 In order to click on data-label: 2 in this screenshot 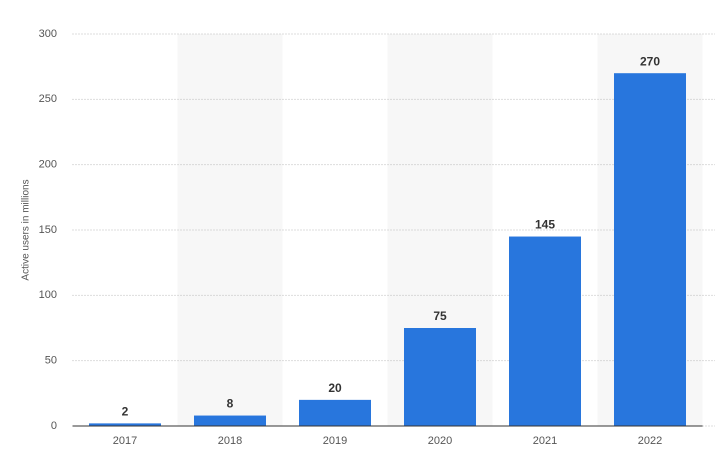, I will do `click(125, 412)`.